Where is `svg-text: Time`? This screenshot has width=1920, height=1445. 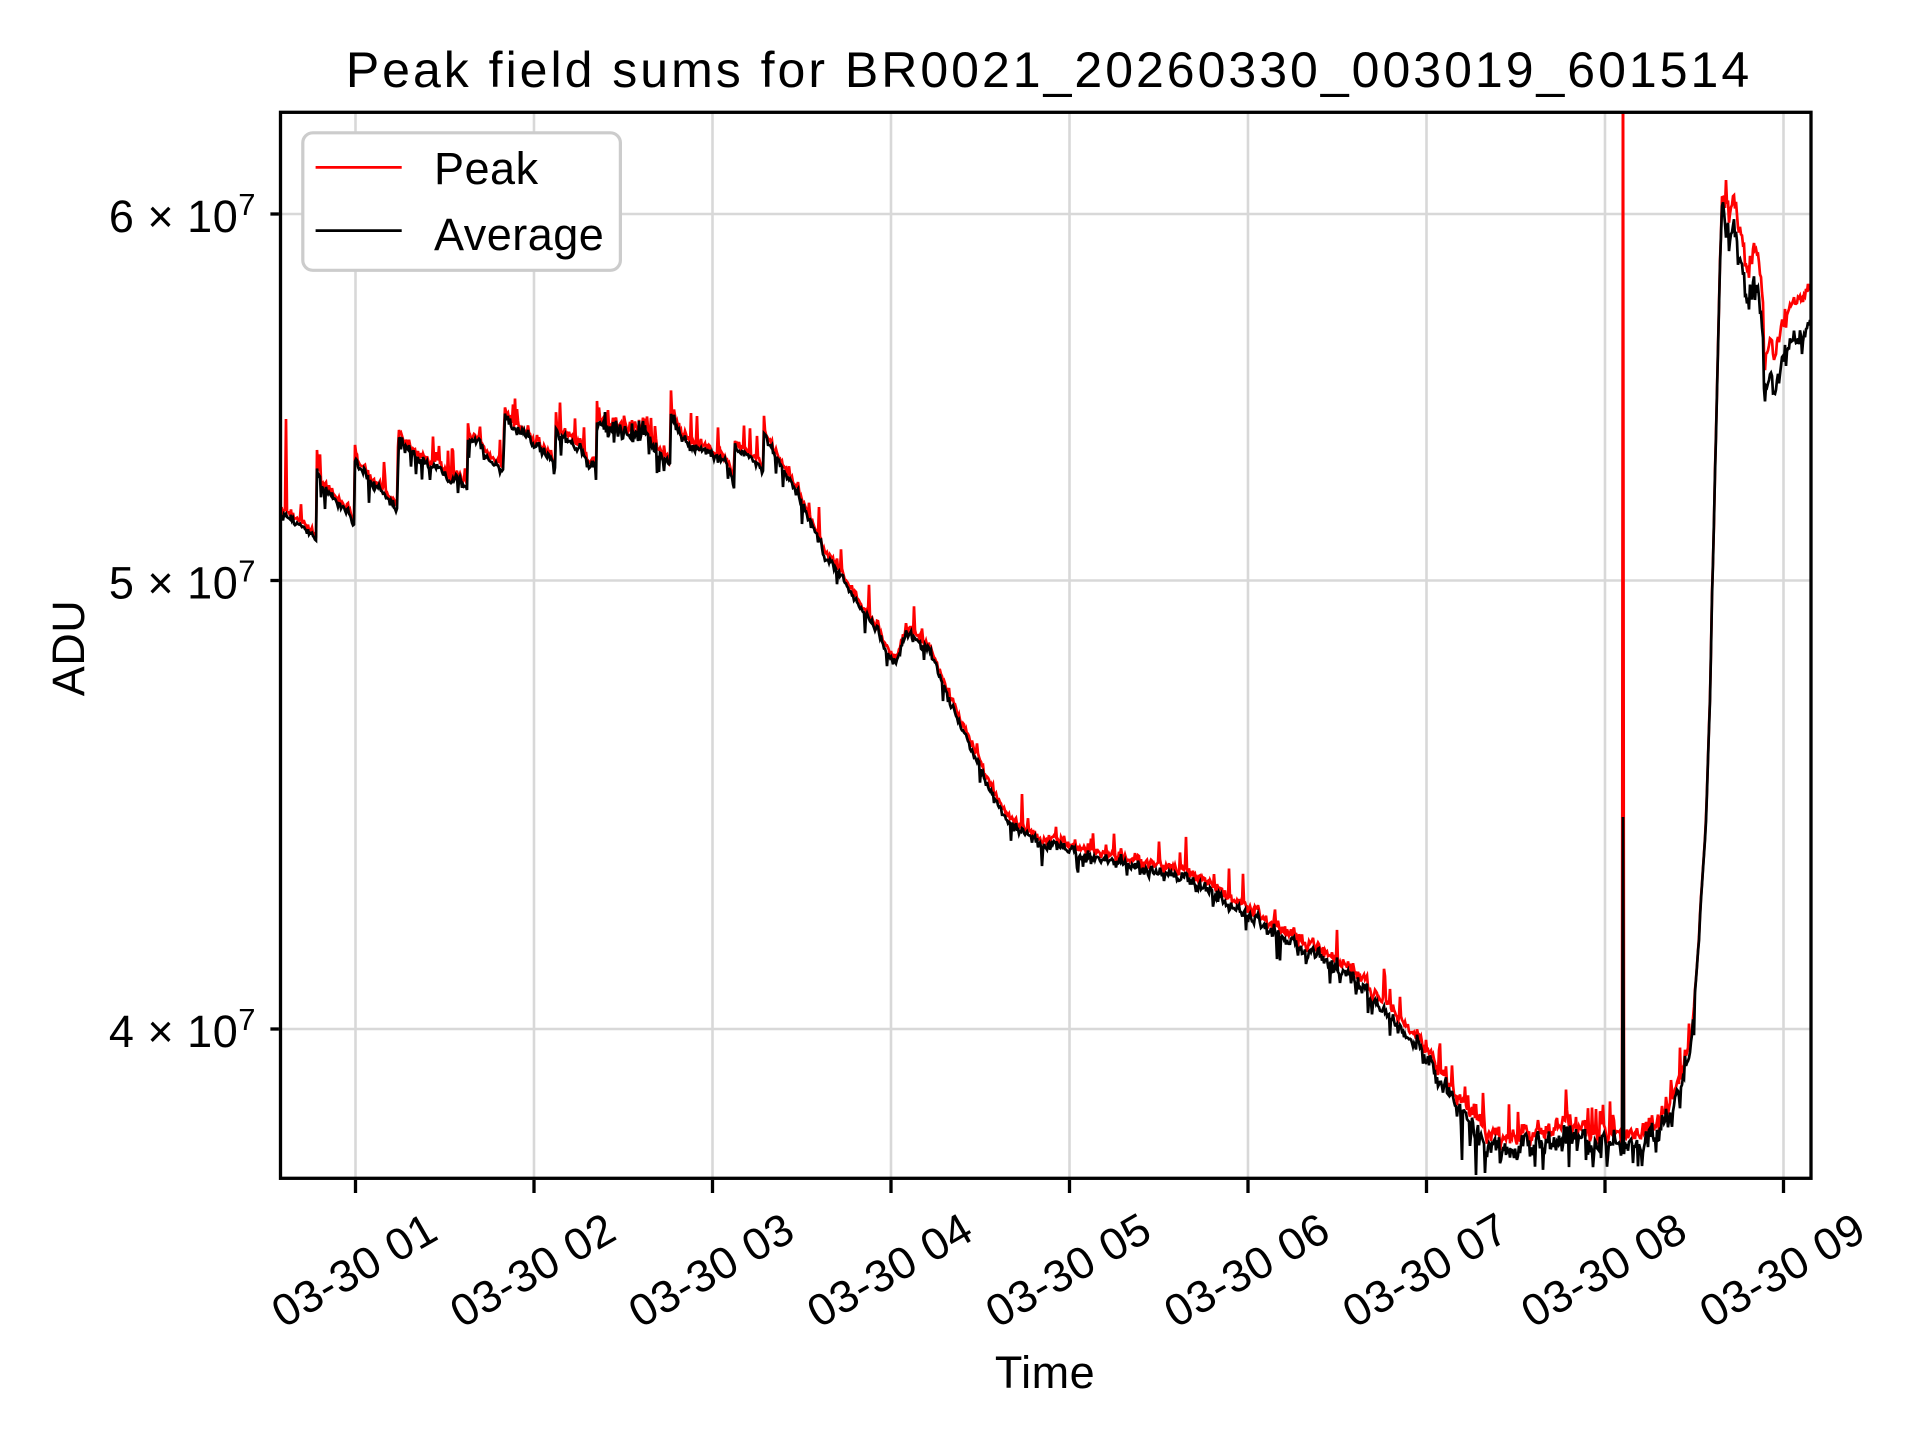
svg-text: Time is located at coordinates (1045, 1372).